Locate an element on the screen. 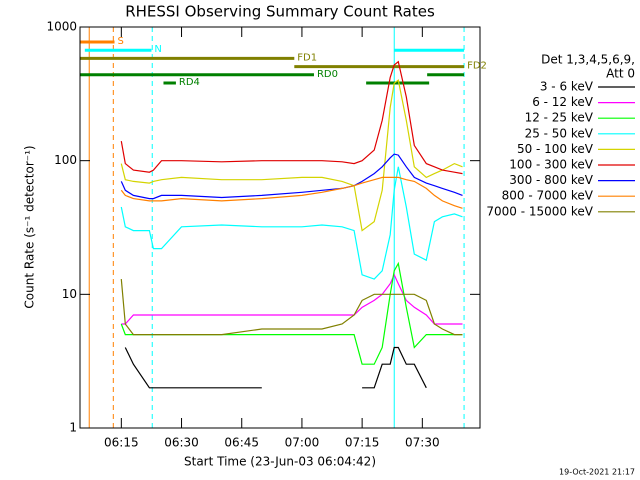 This screenshot has height=480, width=640. legend-title: Att 0 is located at coordinates (620, 74).